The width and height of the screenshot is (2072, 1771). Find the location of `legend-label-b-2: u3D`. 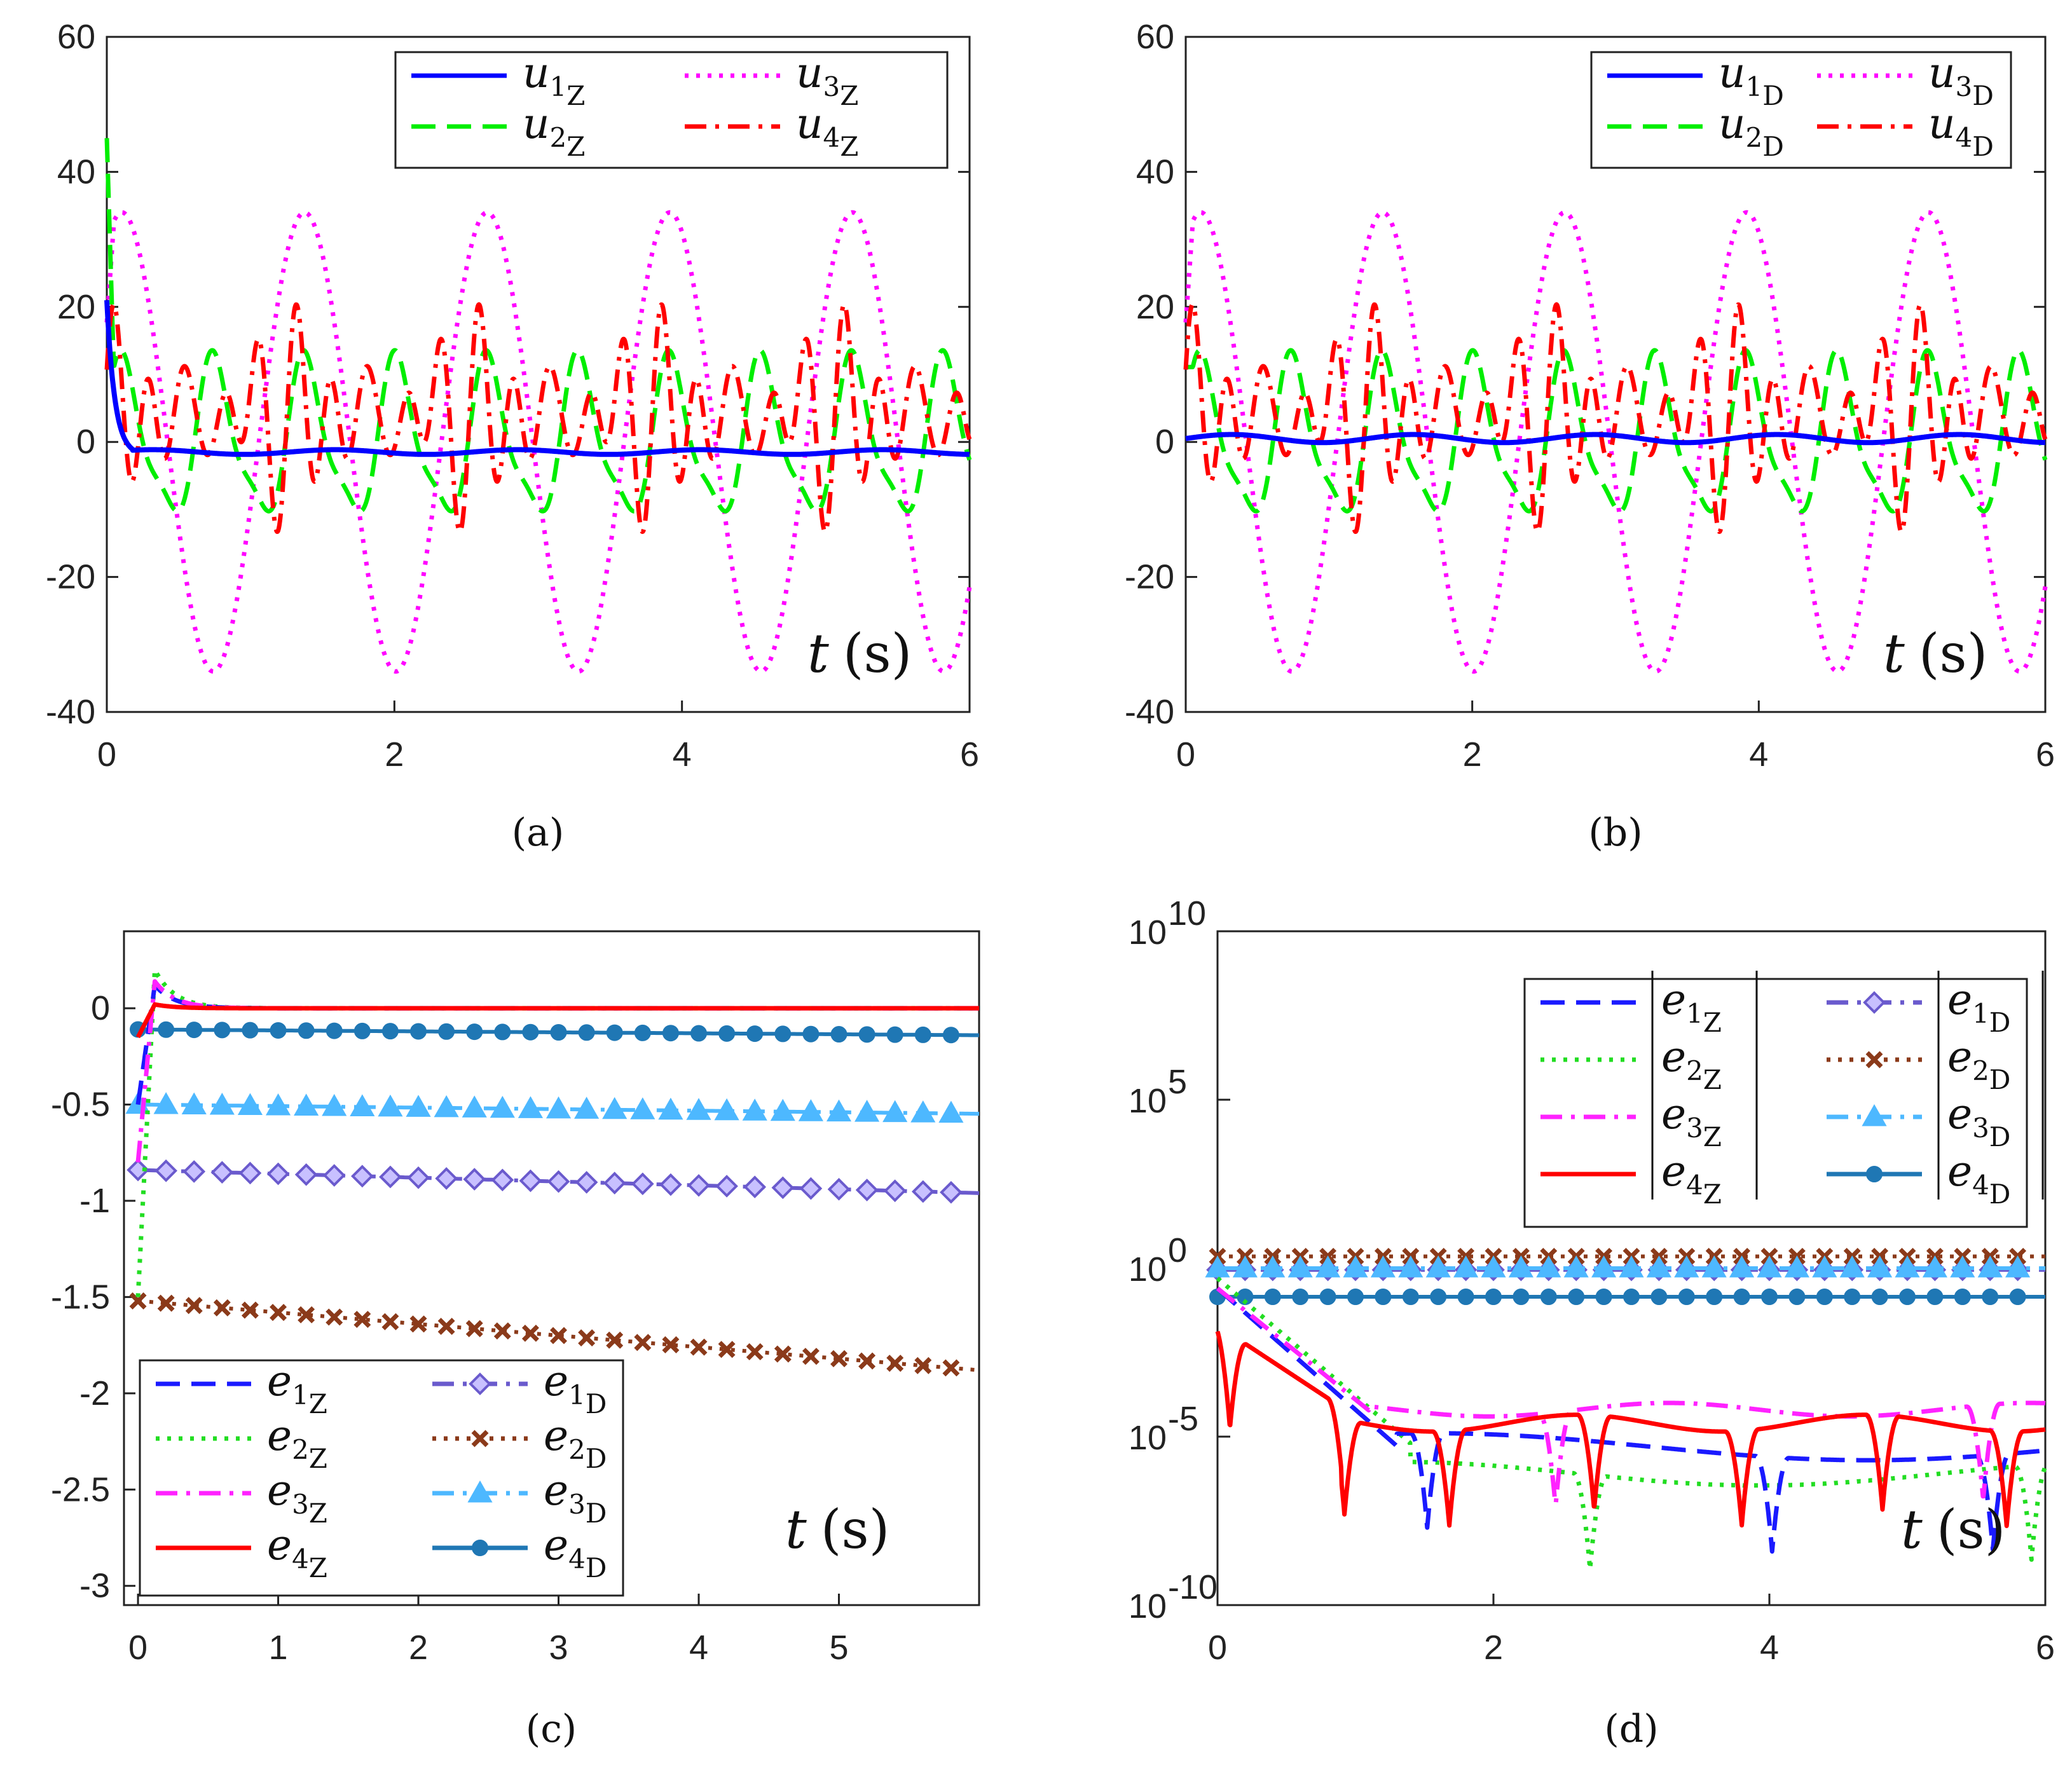

legend-label-b-2: u3D is located at coordinates (1961, 80).